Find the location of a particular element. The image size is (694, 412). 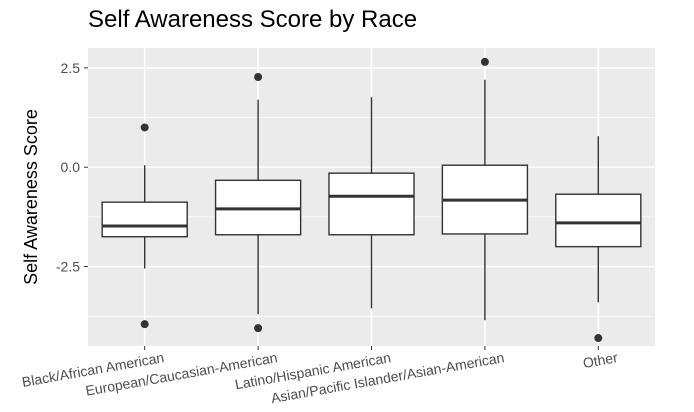

chart-title: Self Awareness Score by Race is located at coordinates (253, 19).